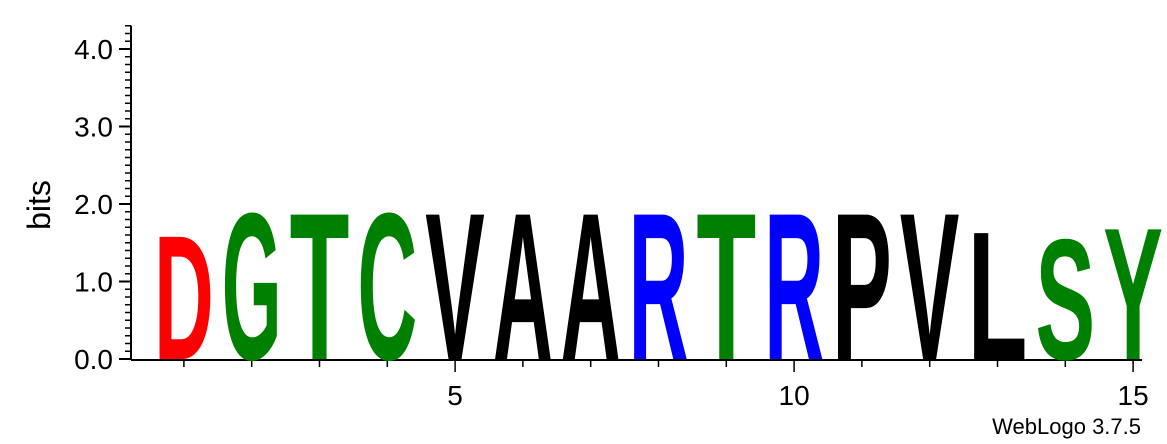 The width and height of the screenshot is (1167, 444). I want to click on y-tick-label: 1.0, so click(93, 282).